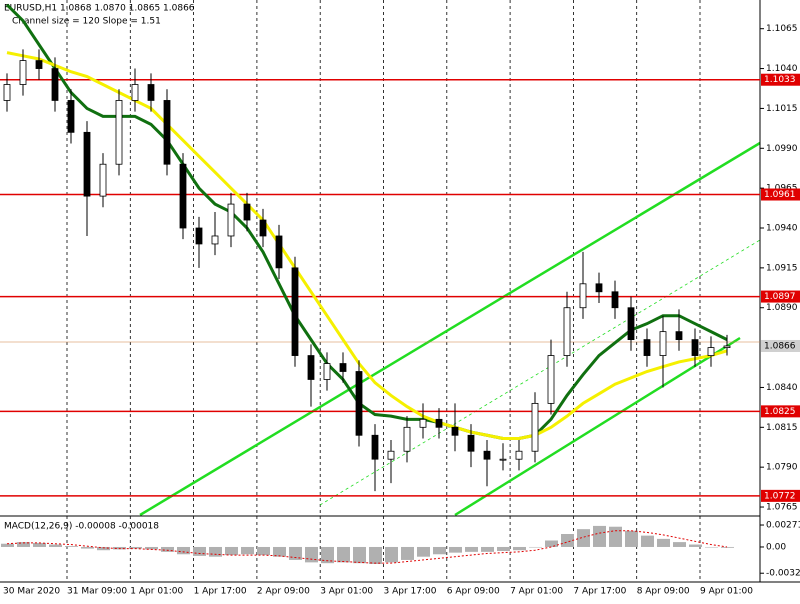 The width and height of the screenshot is (800, 604). I want to click on y-tick-label: 1.1065, so click(782, 29).